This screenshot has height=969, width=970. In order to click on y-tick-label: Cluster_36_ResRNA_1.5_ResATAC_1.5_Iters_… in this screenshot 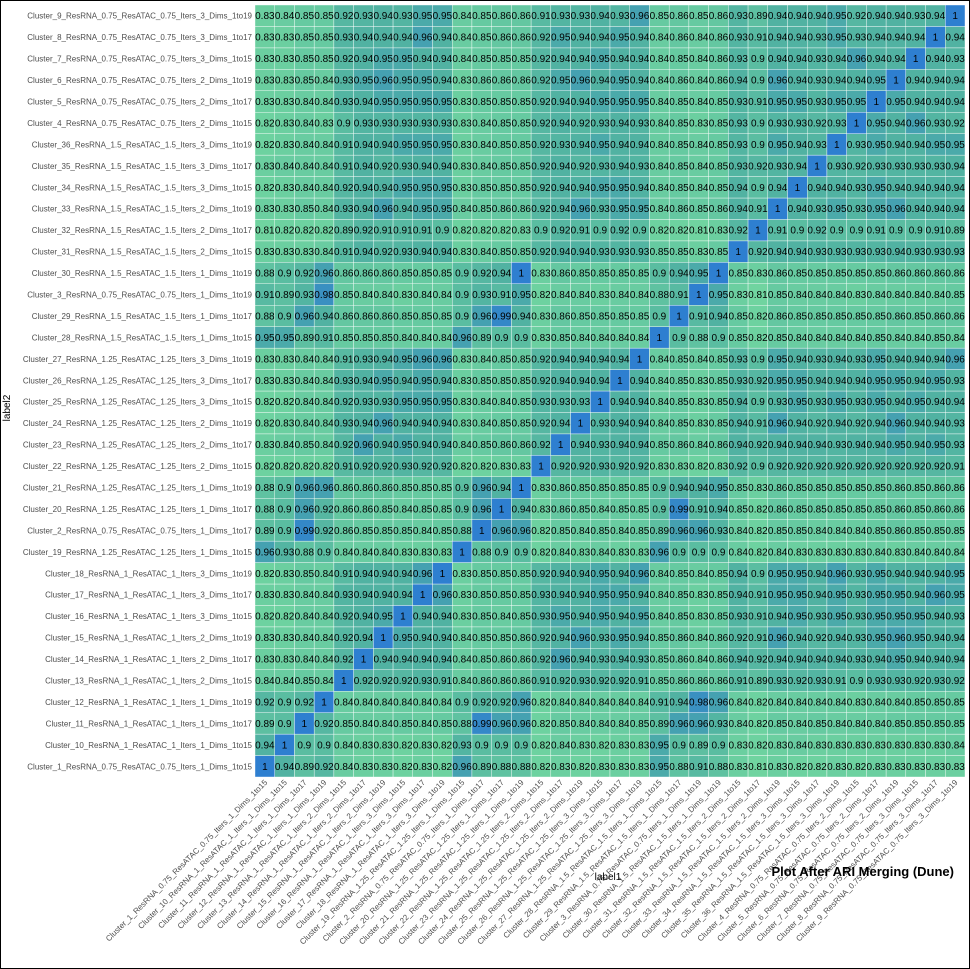, I will do `click(142, 144)`.